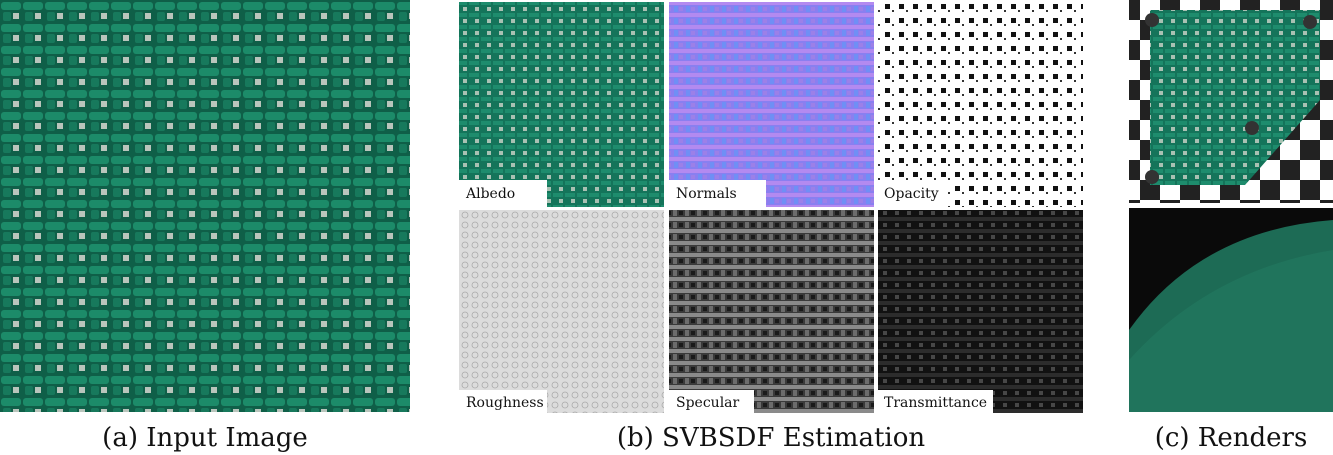  I want to click on opacity-map, so click(980, 104).